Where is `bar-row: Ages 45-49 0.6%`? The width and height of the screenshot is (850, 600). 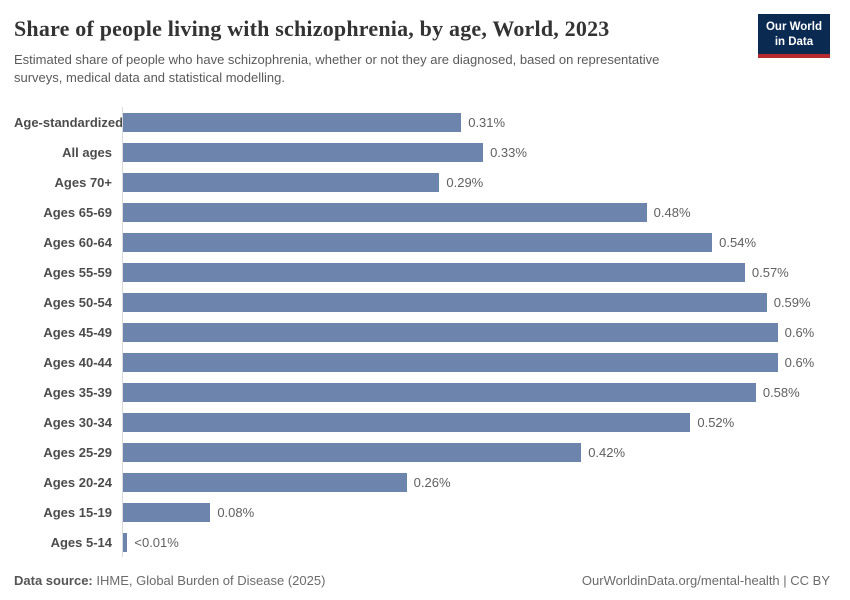 bar-row: Ages 45-49 0.6% is located at coordinates (422, 332).